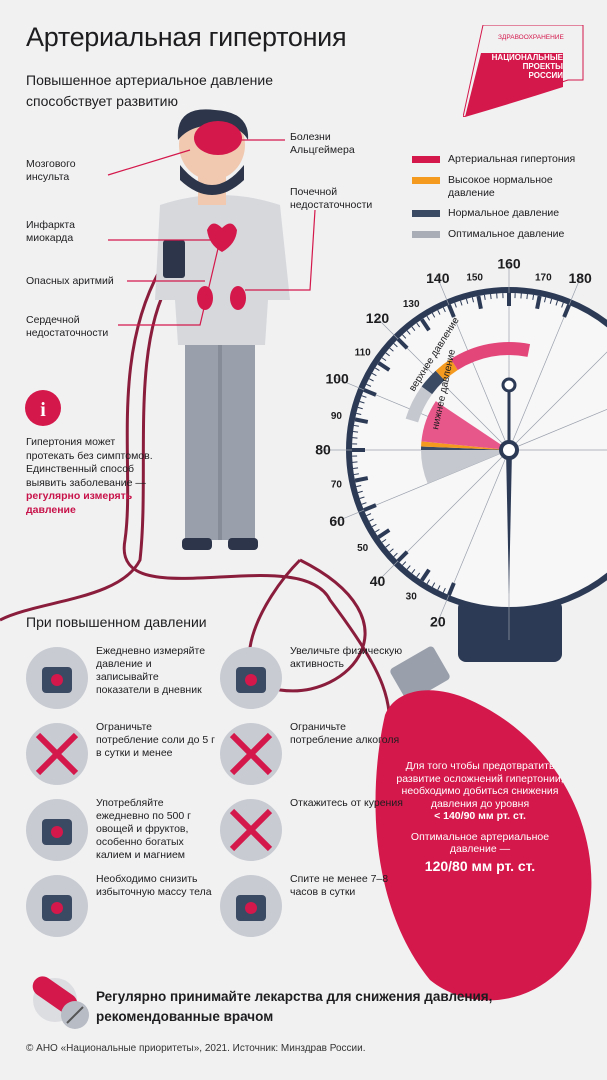  What do you see at coordinates (337, 485) in the screenshot?
I see `gauge-label: 70` at bounding box center [337, 485].